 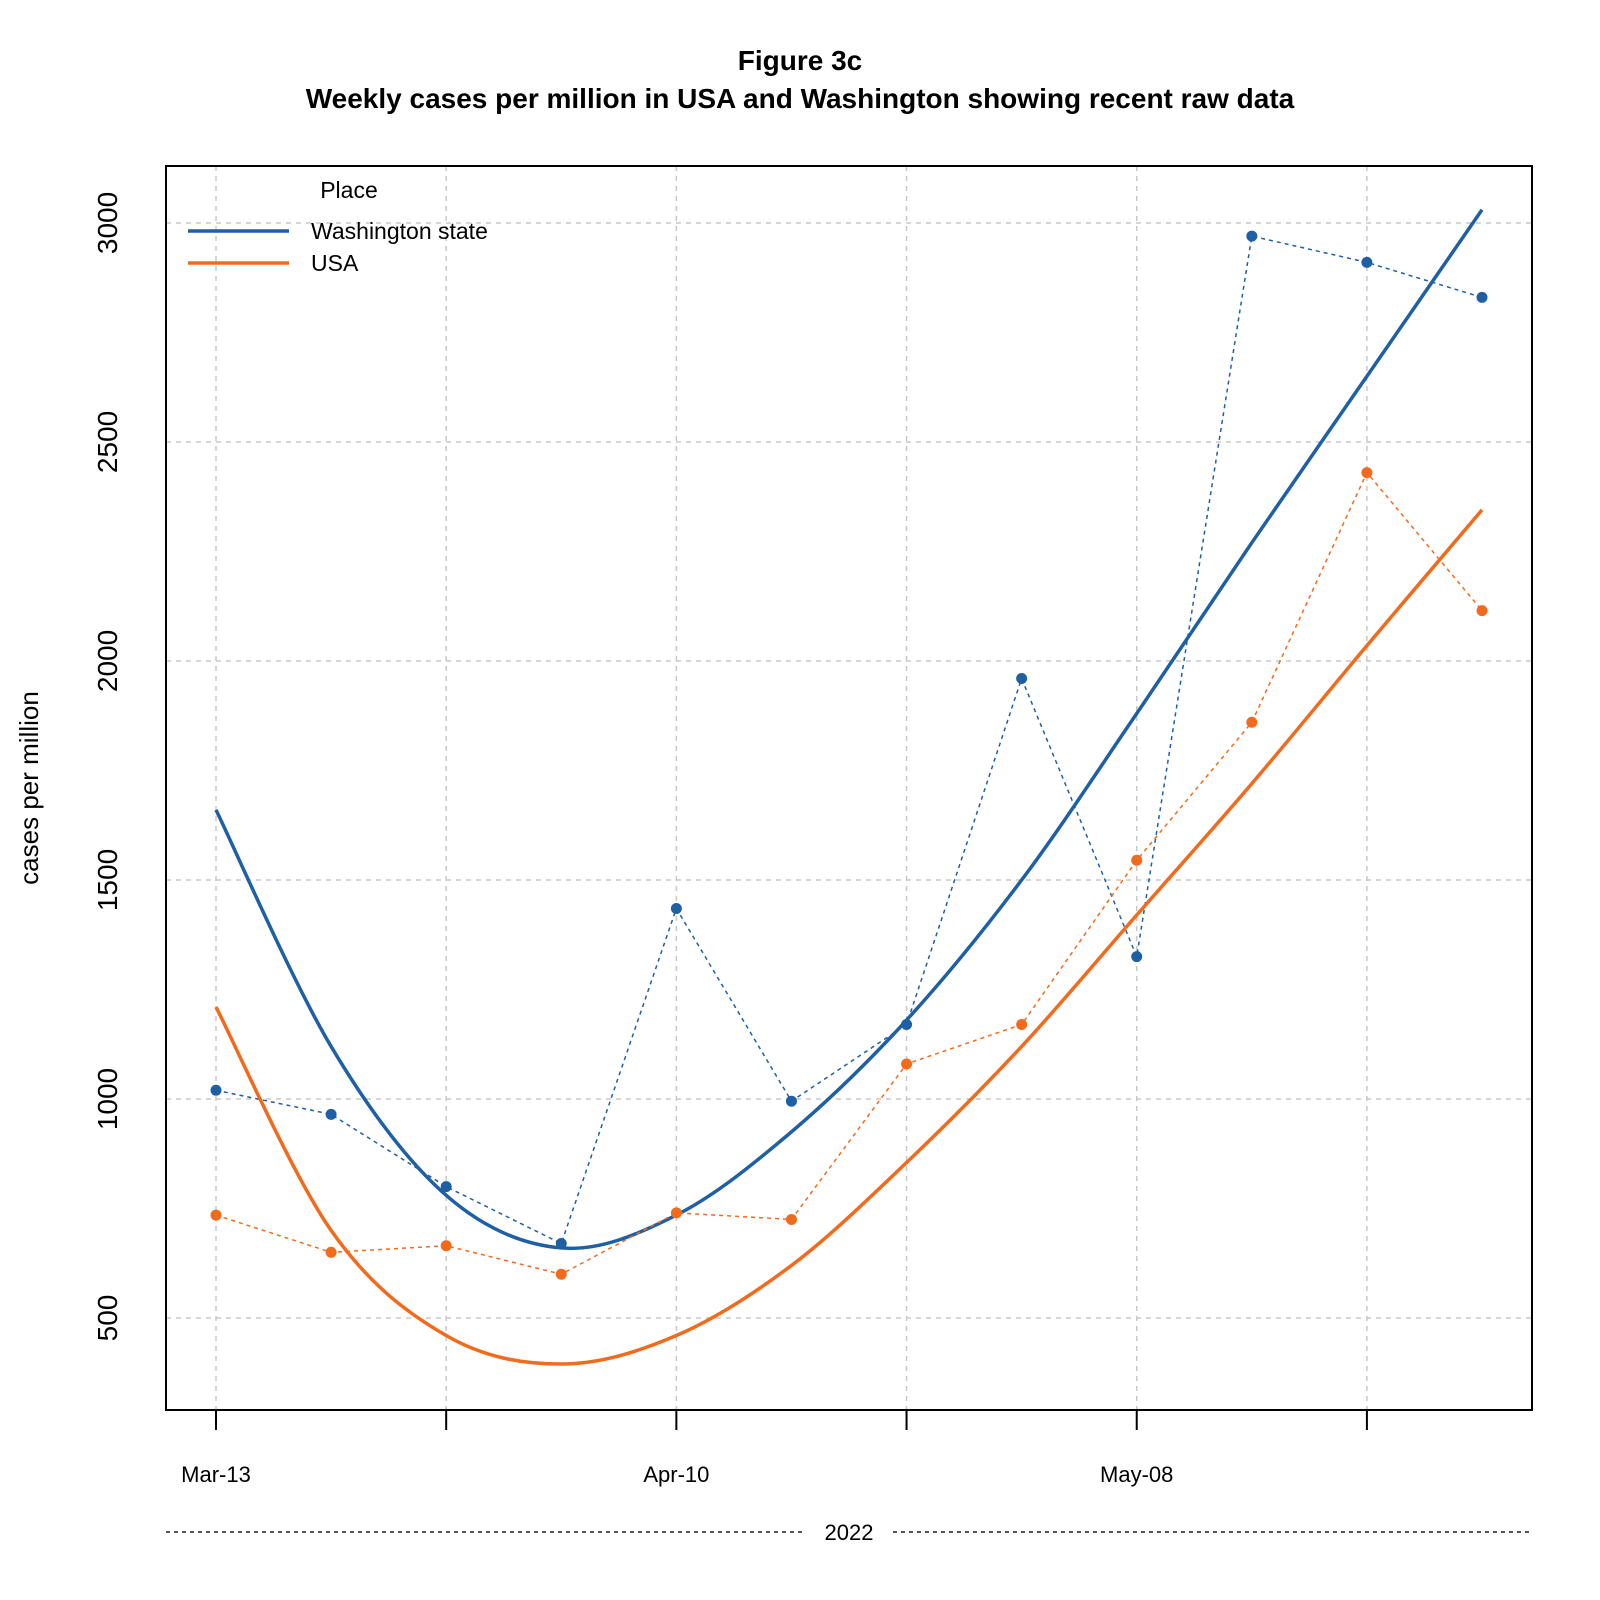 What do you see at coordinates (107, 661) in the screenshot?
I see `y-tick-label: 2000` at bounding box center [107, 661].